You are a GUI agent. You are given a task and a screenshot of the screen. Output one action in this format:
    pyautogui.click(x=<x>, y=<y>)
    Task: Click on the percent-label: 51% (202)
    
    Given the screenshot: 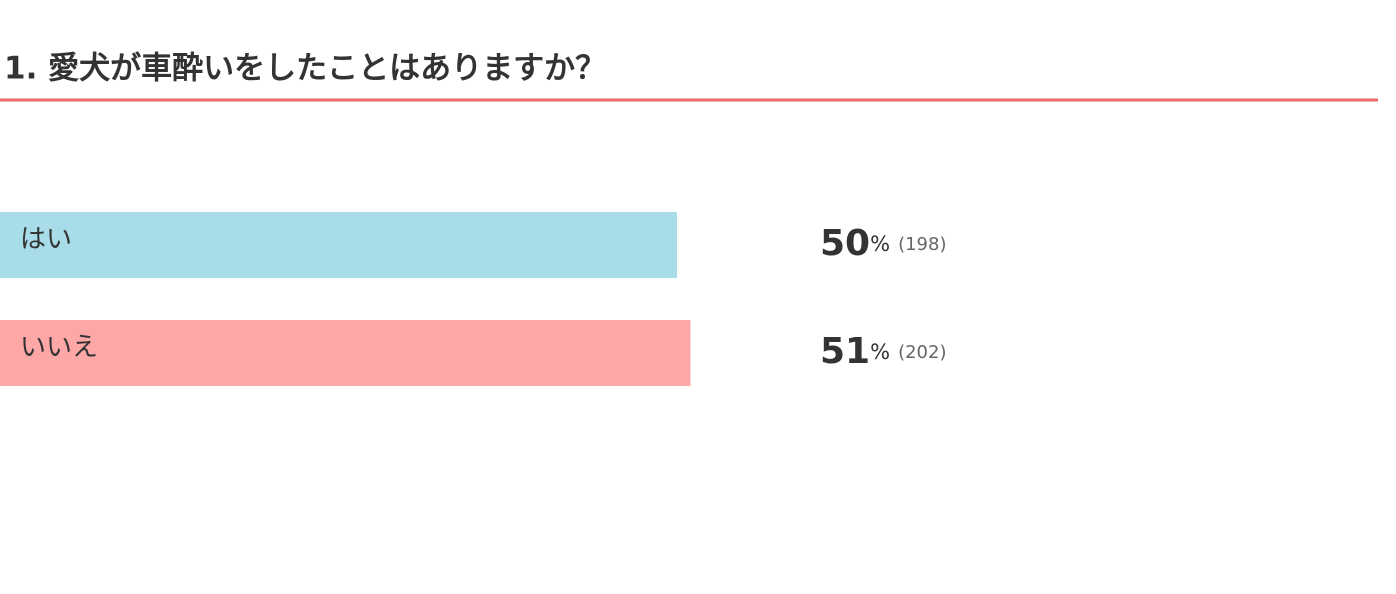 What is the action you would take?
    pyautogui.click(x=883, y=351)
    